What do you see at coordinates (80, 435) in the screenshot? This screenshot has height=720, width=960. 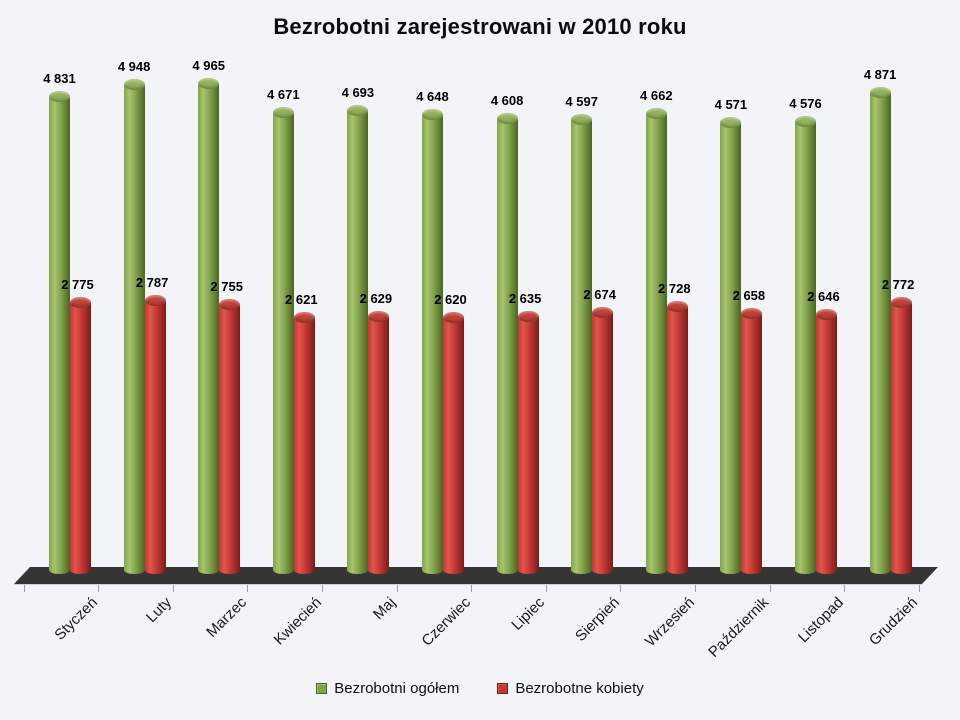 I see `bar-bezrobotne-kobiety-stycze-` at bounding box center [80, 435].